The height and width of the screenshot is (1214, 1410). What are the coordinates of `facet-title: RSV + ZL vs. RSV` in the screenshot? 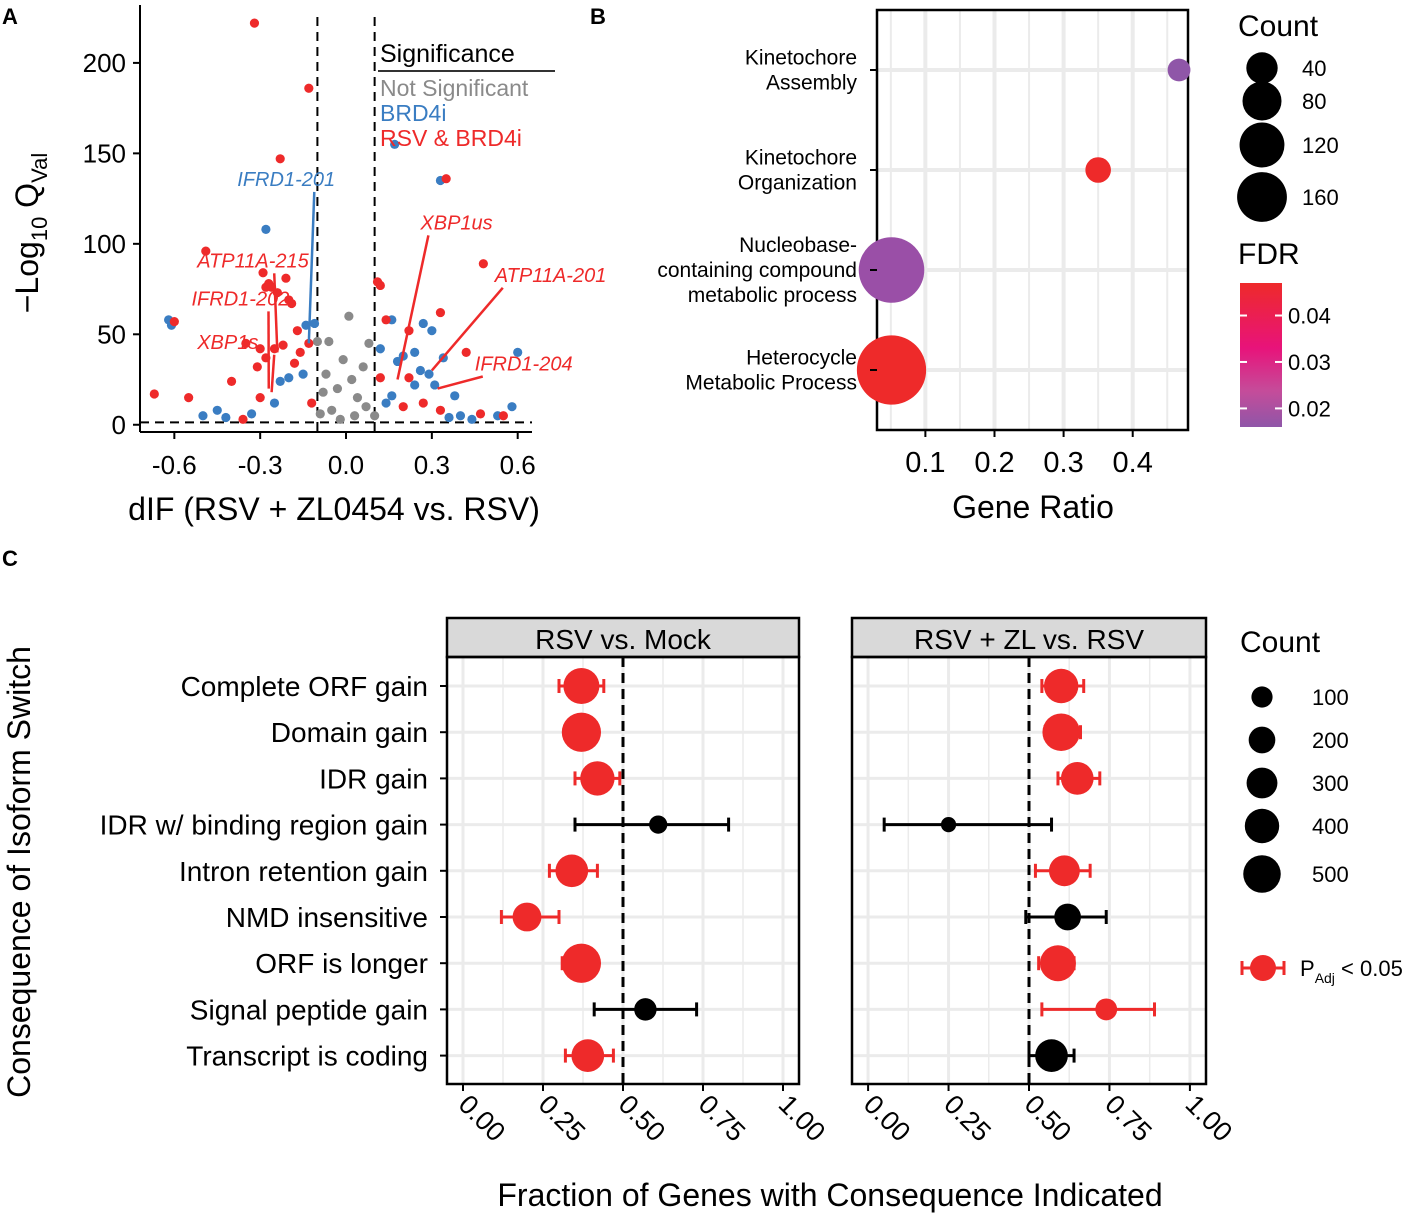 It's located at (1029, 639).